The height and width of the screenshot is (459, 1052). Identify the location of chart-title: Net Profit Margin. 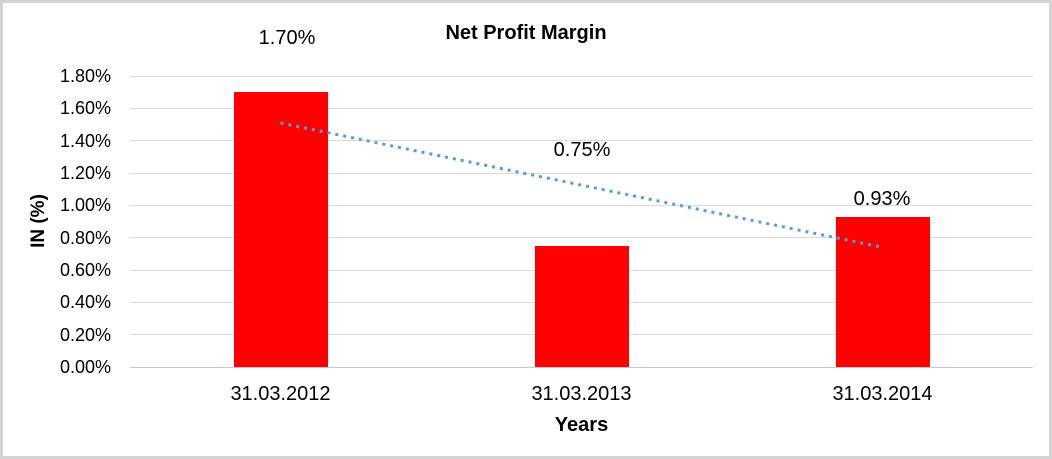
(526, 33).